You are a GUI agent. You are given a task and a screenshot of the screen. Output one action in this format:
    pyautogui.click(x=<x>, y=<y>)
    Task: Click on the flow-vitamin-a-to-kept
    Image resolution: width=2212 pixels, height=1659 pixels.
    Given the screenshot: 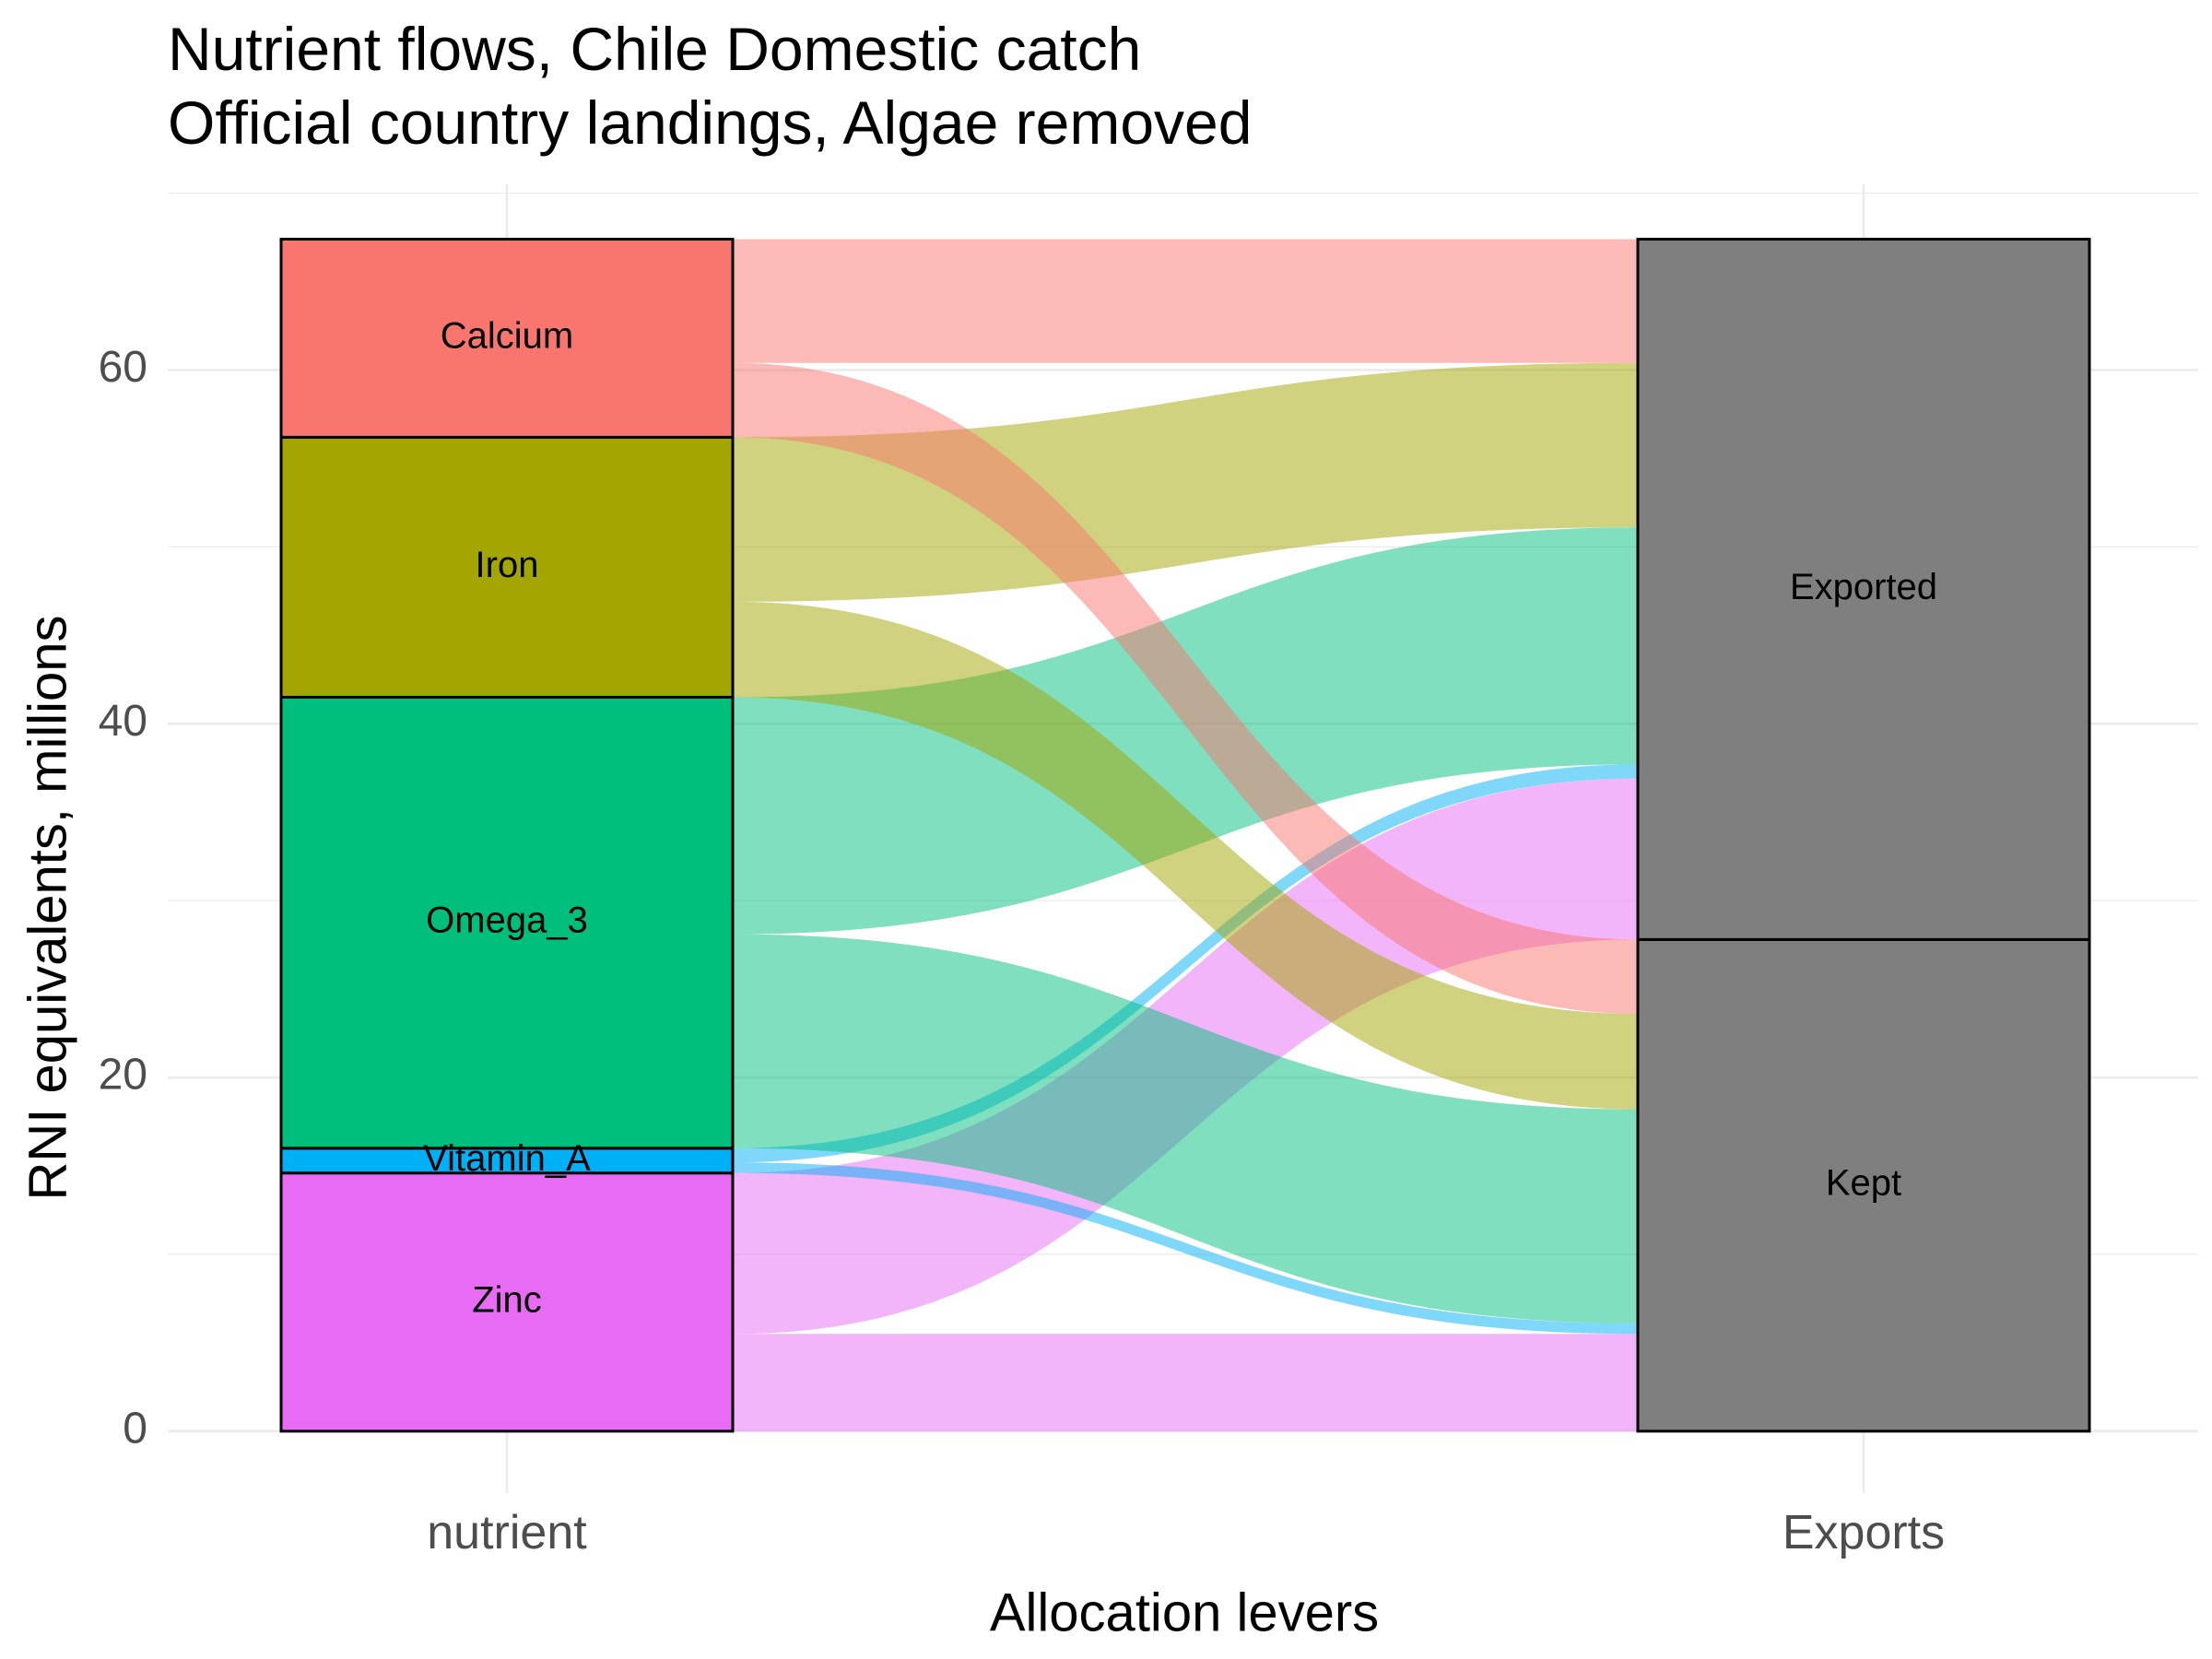 What is the action you would take?
    pyautogui.click(x=1185, y=1248)
    